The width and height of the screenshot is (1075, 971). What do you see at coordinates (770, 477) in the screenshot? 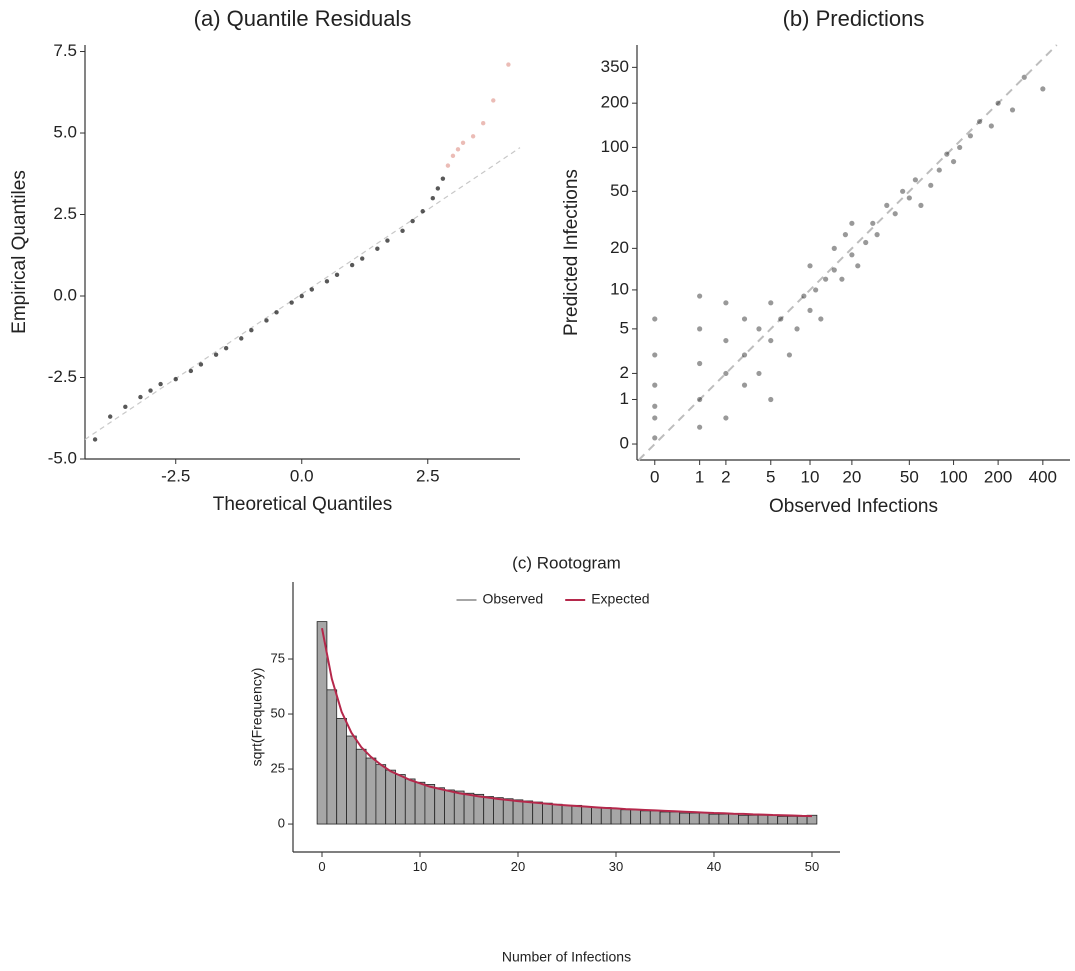
I see `x-tick-label: 5` at bounding box center [770, 477].